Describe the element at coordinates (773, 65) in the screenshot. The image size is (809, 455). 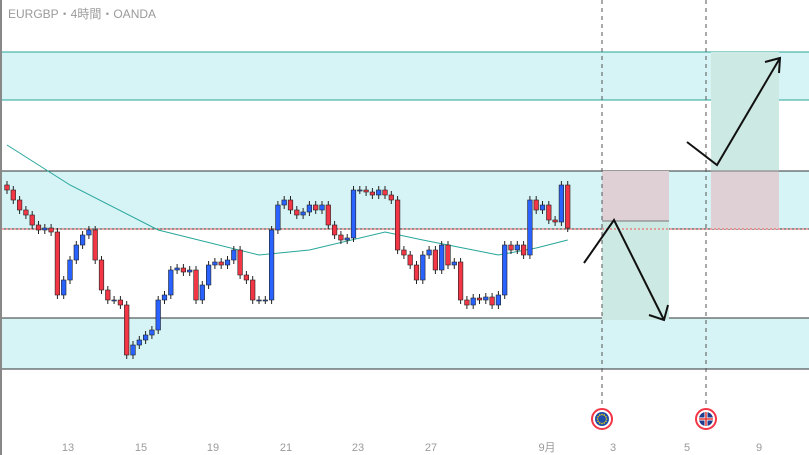
I see `arrowhead` at that location.